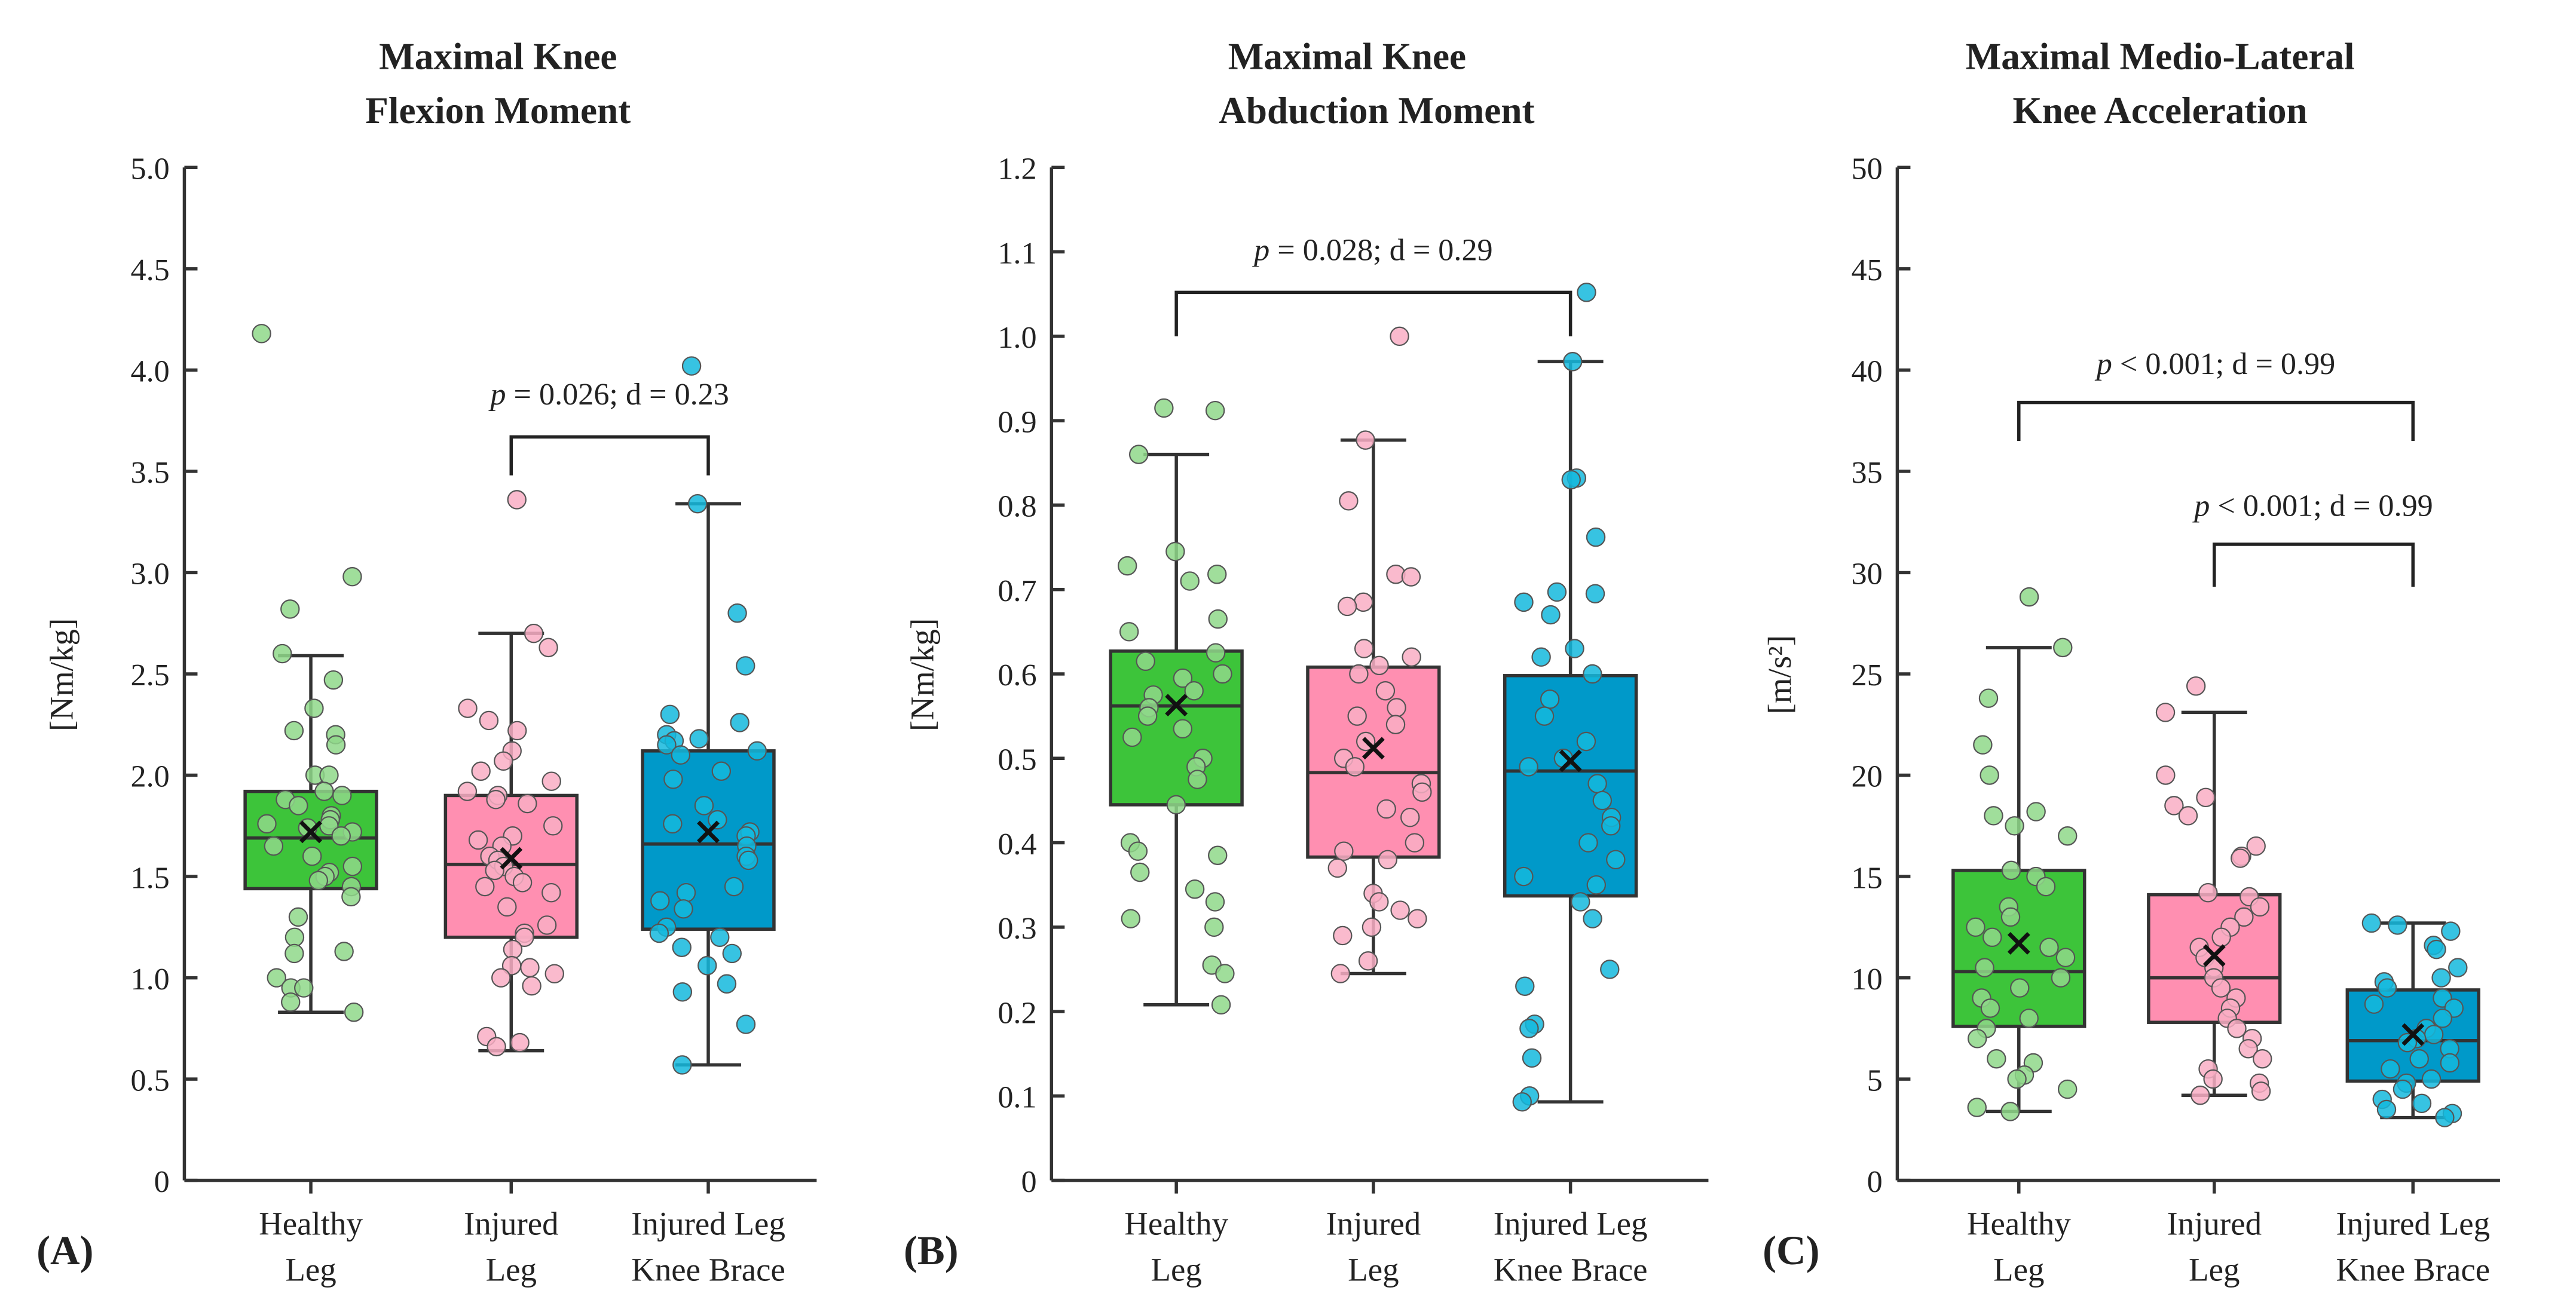 The height and width of the screenshot is (1315, 2576). What do you see at coordinates (2312, 537) in the screenshot?
I see `significance-annotation: p < 0.001; d = 0.99` at bounding box center [2312, 537].